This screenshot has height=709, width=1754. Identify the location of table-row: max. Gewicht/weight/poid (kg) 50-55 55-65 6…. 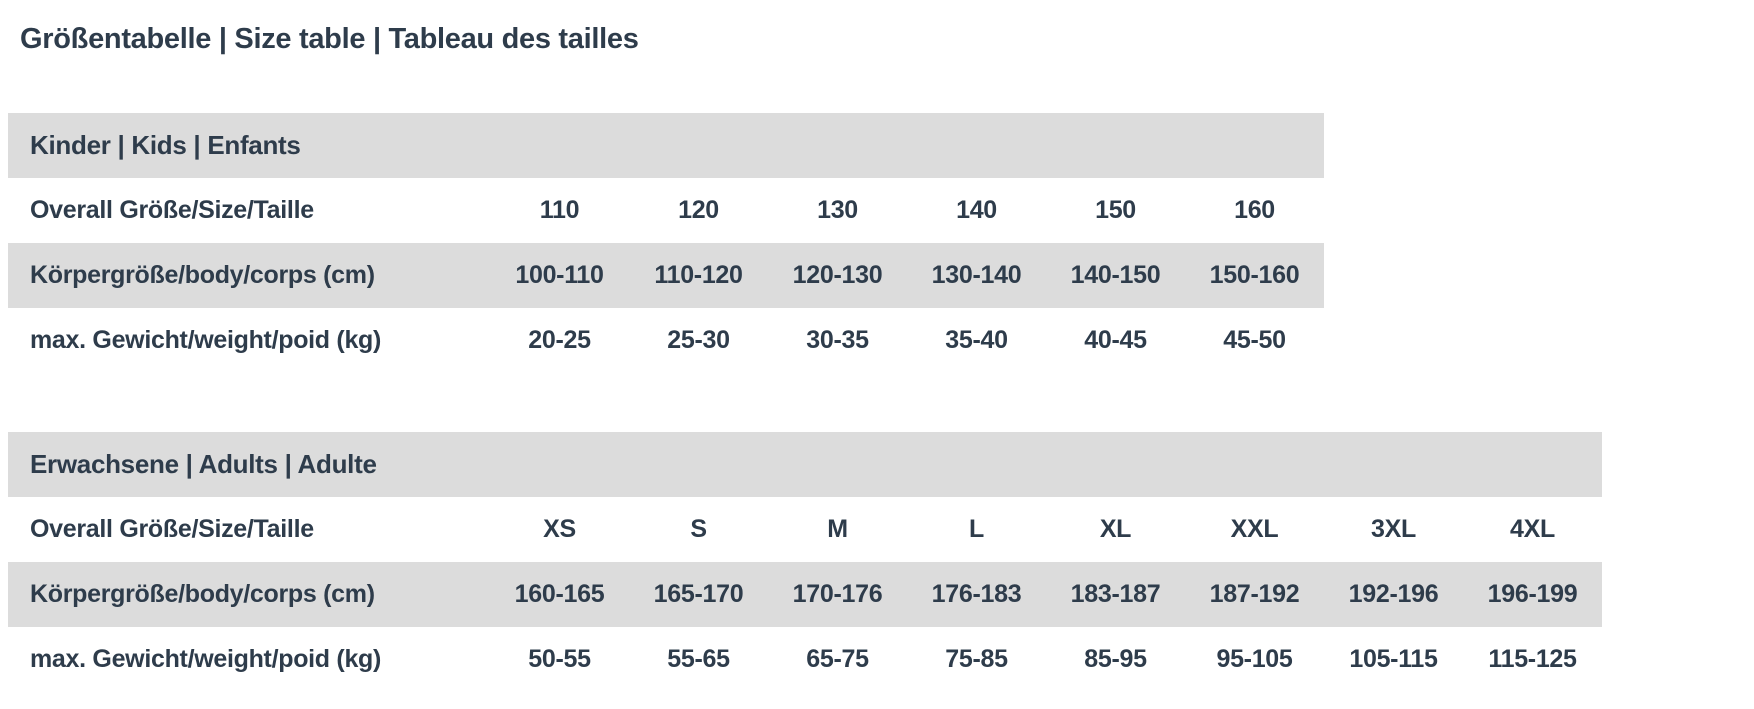
(805, 659).